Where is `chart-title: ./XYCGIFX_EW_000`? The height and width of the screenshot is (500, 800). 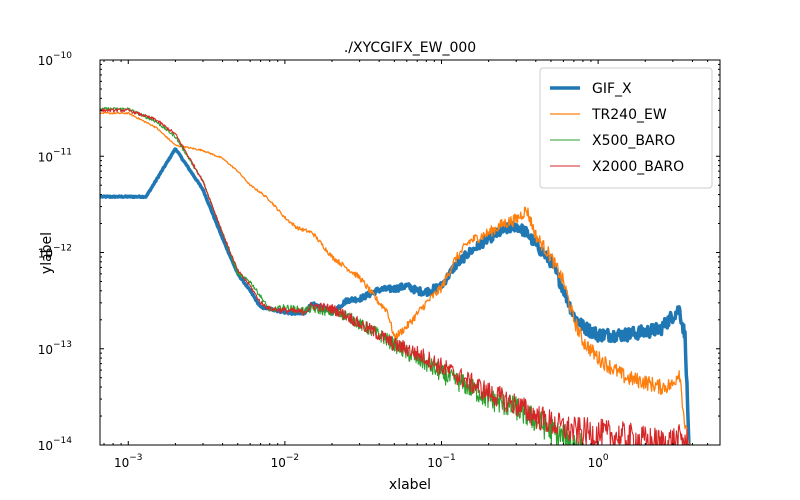 chart-title: ./XYCGIFX_EW_000 is located at coordinates (410, 48).